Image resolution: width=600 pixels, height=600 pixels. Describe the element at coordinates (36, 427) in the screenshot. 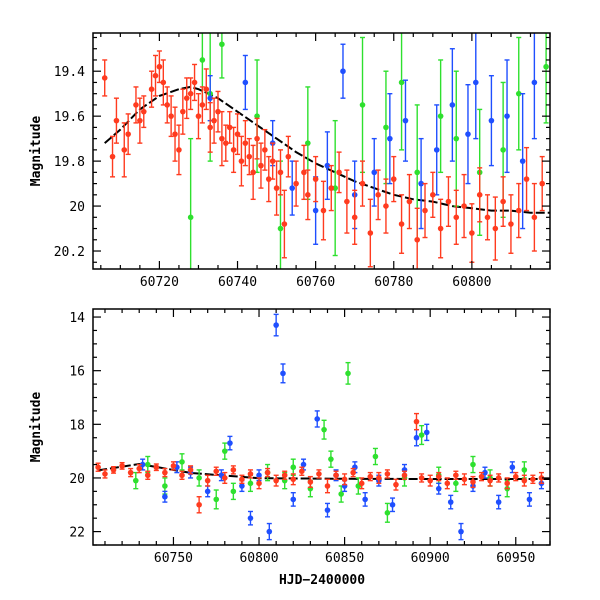

I see `bottom-y-axis-label: Magnitude` at that location.